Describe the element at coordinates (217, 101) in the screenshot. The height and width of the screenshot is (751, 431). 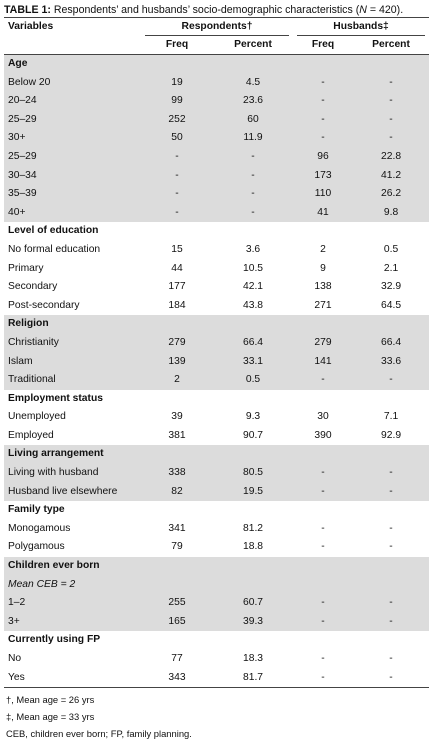
I see `table-row: 20–24 99 23.6- -` at that location.